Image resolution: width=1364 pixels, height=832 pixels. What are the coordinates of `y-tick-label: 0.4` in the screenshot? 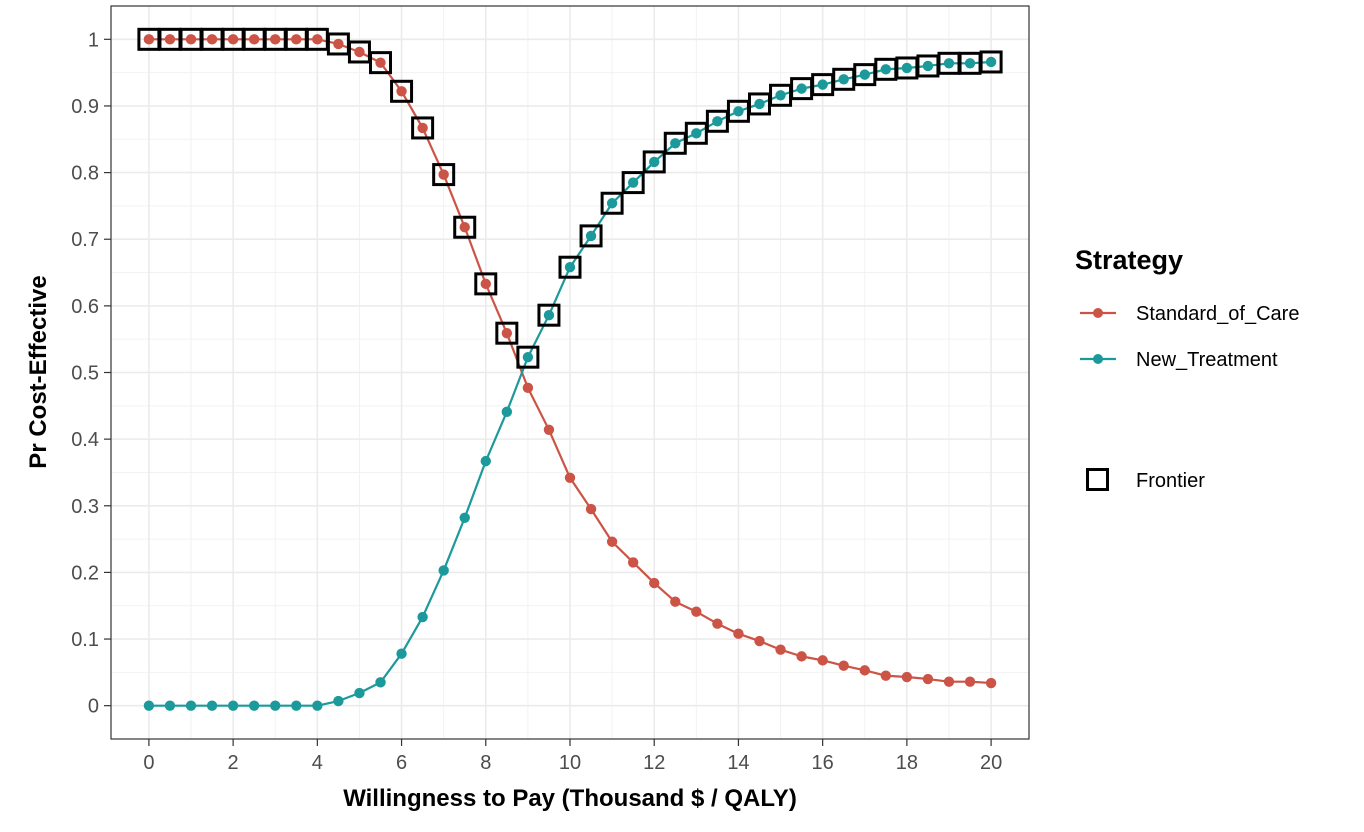 It's located at (85, 440).